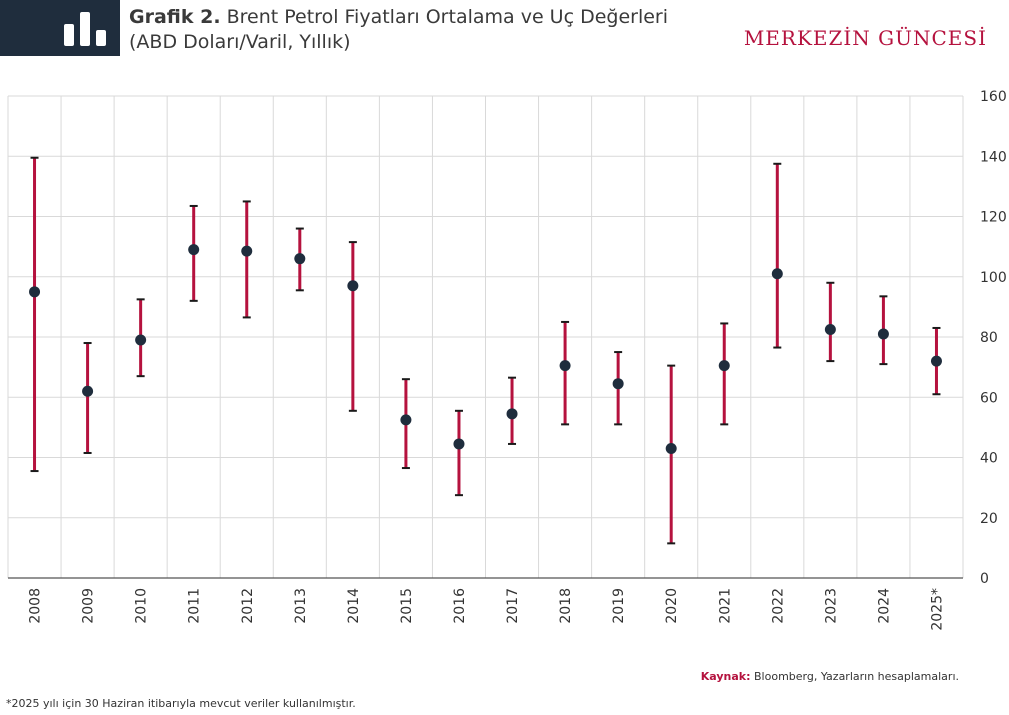 Image resolution: width=1009 pixels, height=715 pixels. Describe the element at coordinates (993, 157) in the screenshot. I see `y-tick-label: 140` at that location.